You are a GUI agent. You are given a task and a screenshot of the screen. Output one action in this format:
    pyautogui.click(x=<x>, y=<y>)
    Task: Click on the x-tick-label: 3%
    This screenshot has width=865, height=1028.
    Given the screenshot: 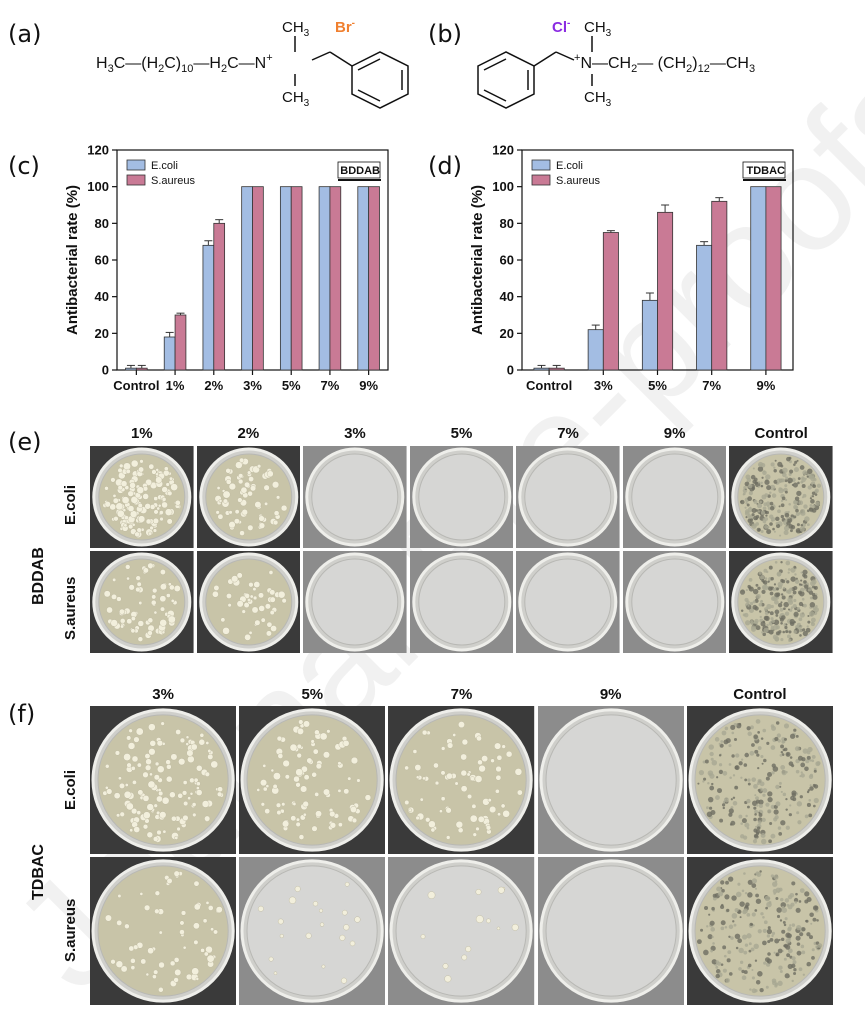 What is the action you would take?
    pyautogui.click(x=252, y=385)
    